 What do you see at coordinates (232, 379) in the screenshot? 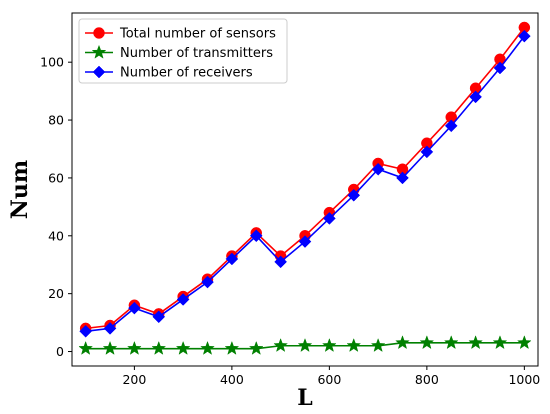
I see `x-tick-label: 400` at bounding box center [232, 379].